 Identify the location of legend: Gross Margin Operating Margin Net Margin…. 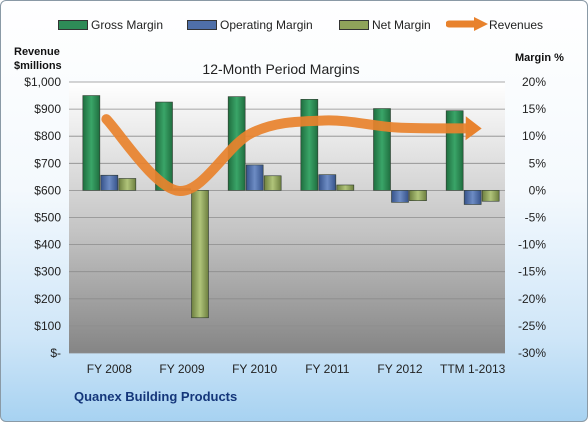
(294, 21).